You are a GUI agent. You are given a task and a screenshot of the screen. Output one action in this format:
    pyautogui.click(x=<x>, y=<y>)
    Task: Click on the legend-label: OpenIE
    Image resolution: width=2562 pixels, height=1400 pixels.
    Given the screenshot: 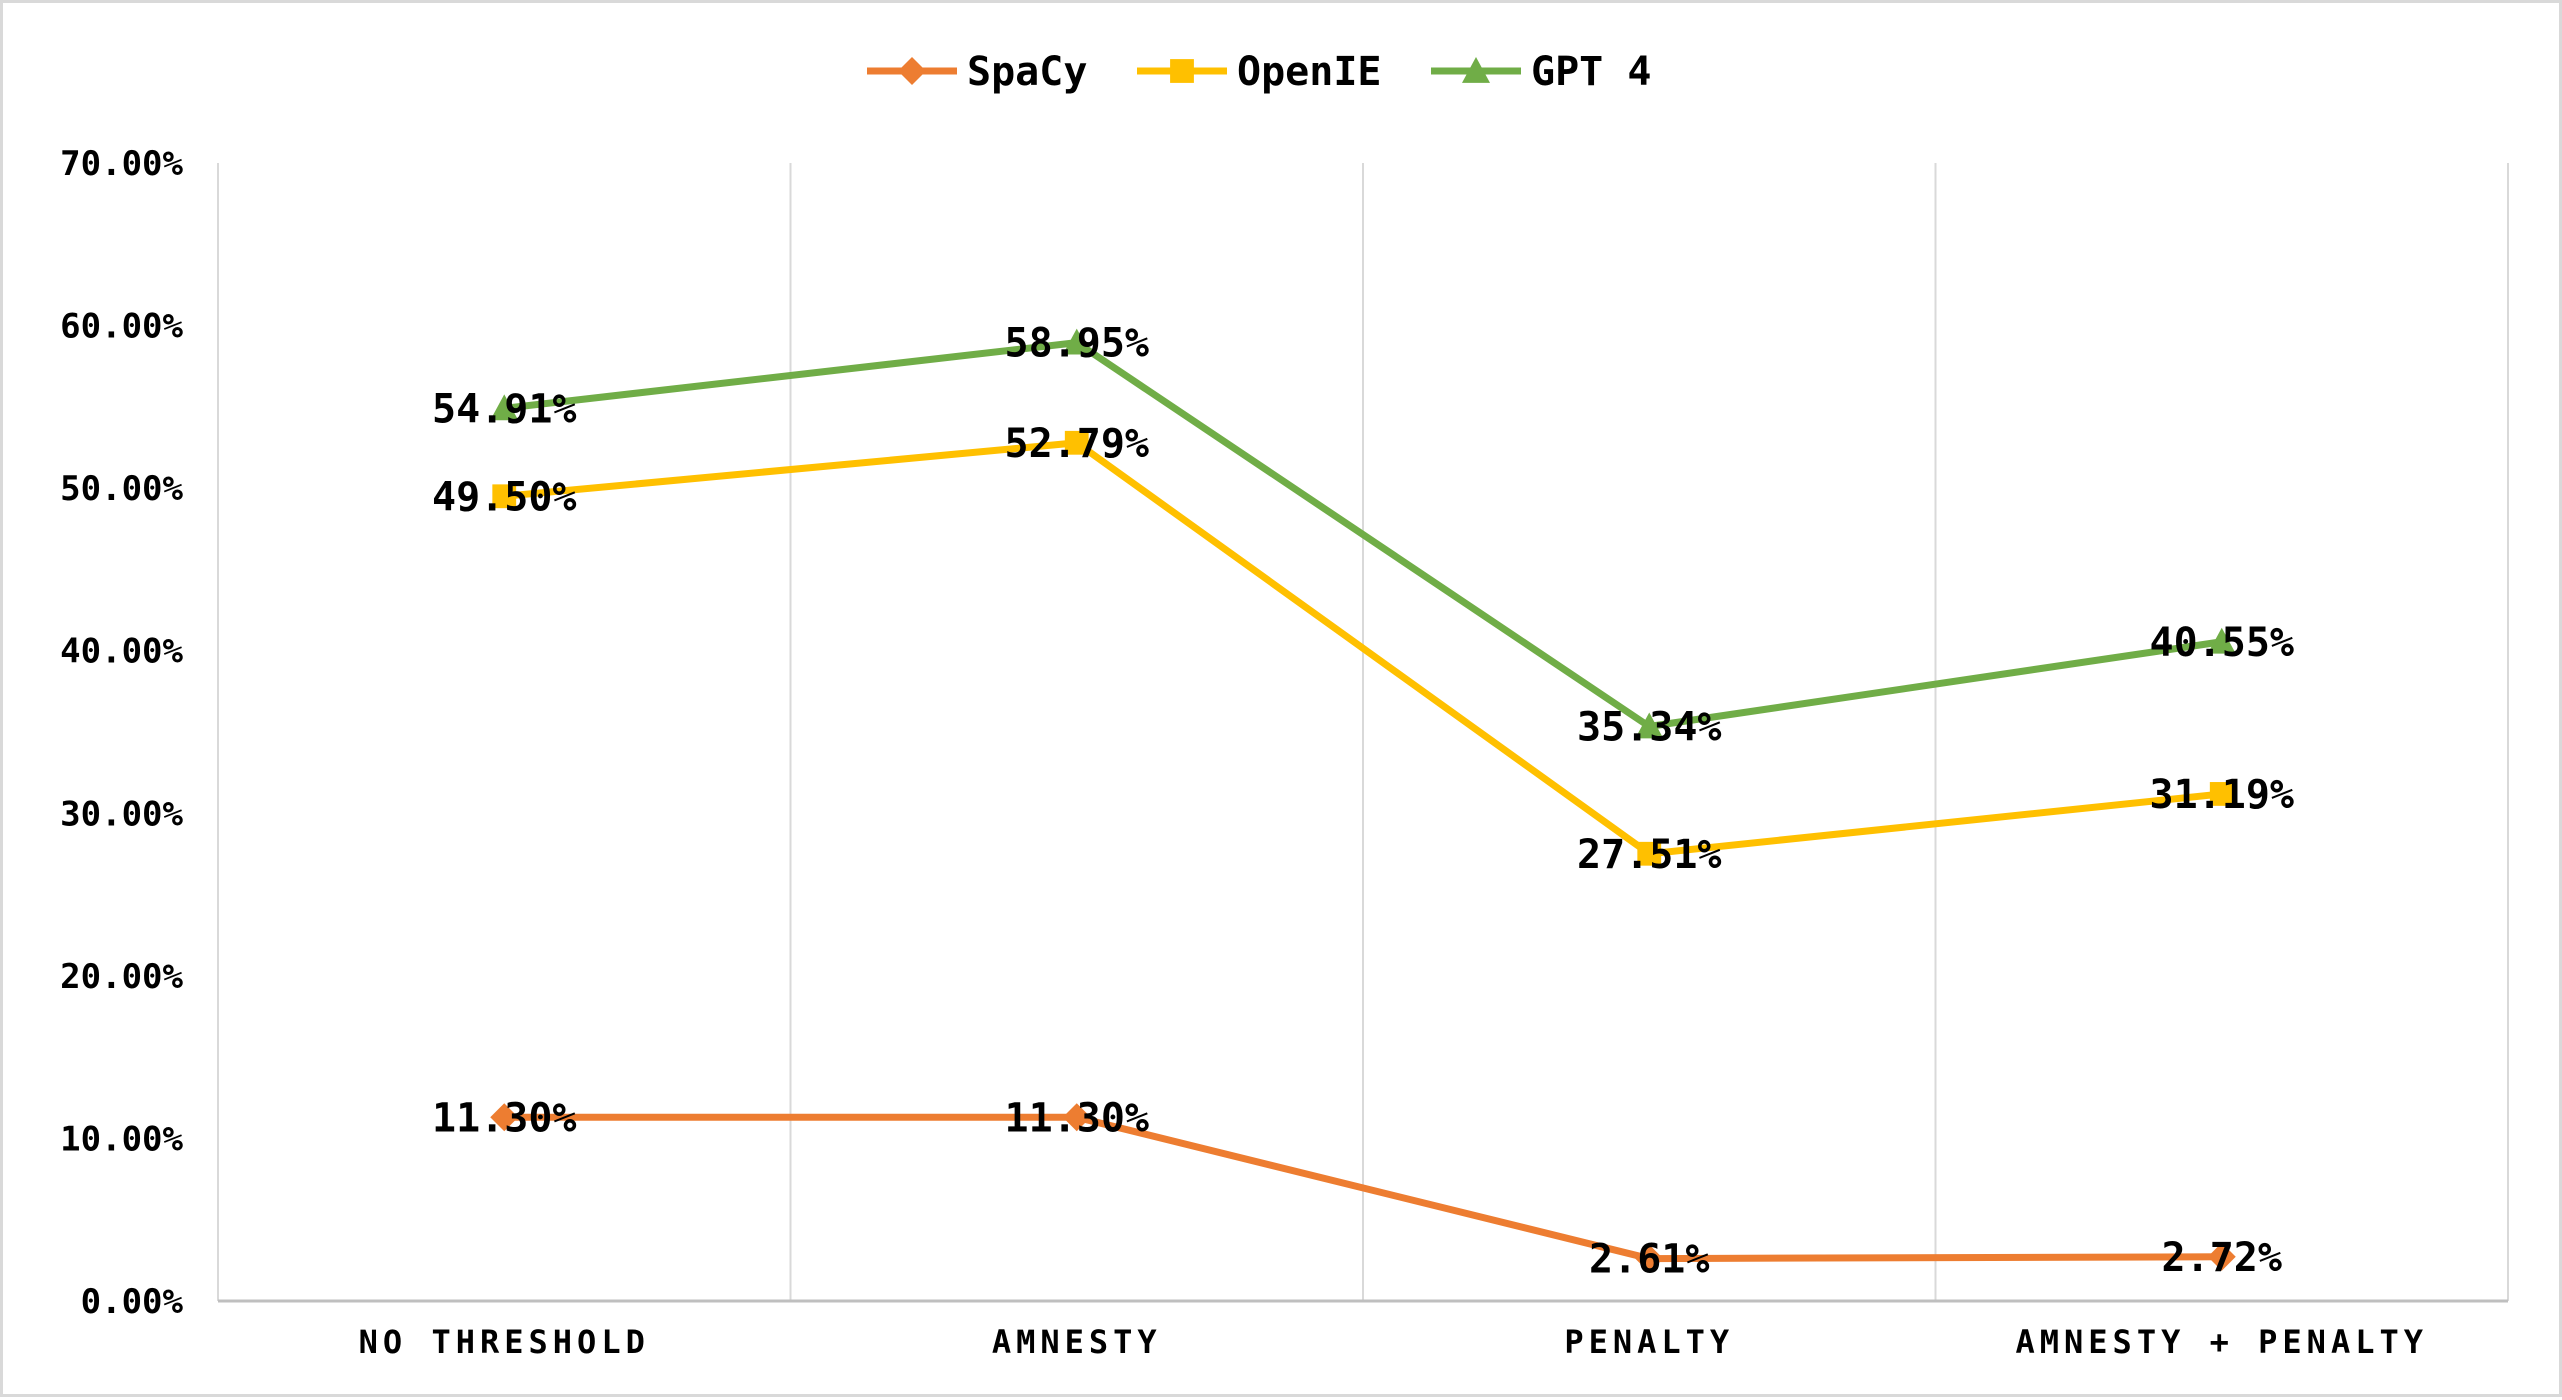 What is the action you would take?
    pyautogui.click(x=1309, y=72)
    